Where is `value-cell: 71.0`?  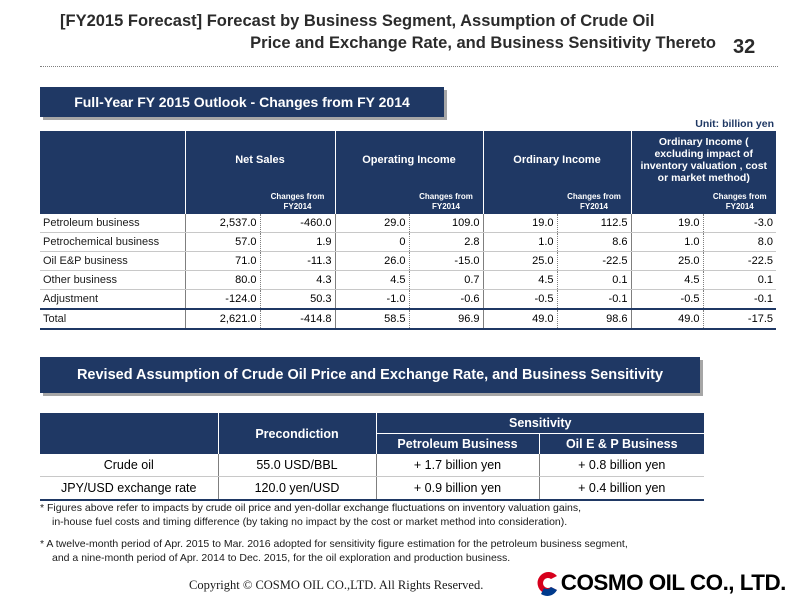
value-cell: 71.0 is located at coordinates (222, 261).